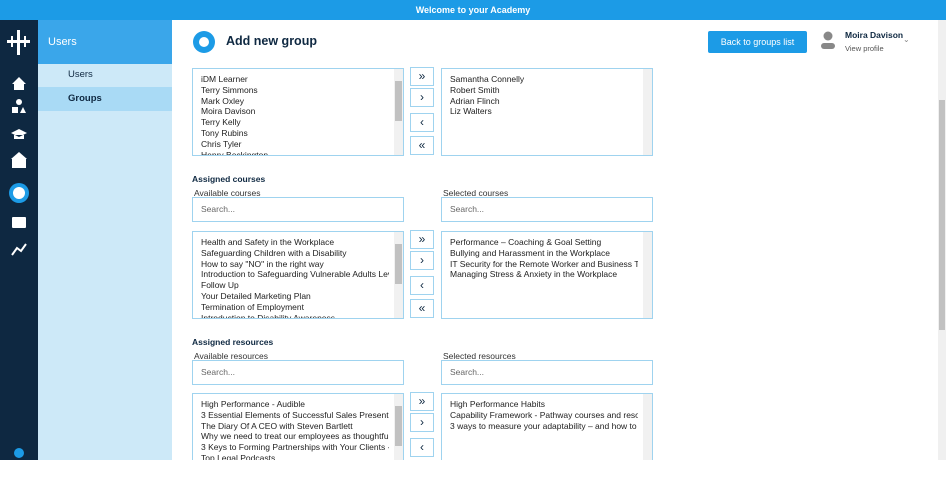 This screenshot has width=946, height=480. I want to click on icon-rail, so click(19, 240).